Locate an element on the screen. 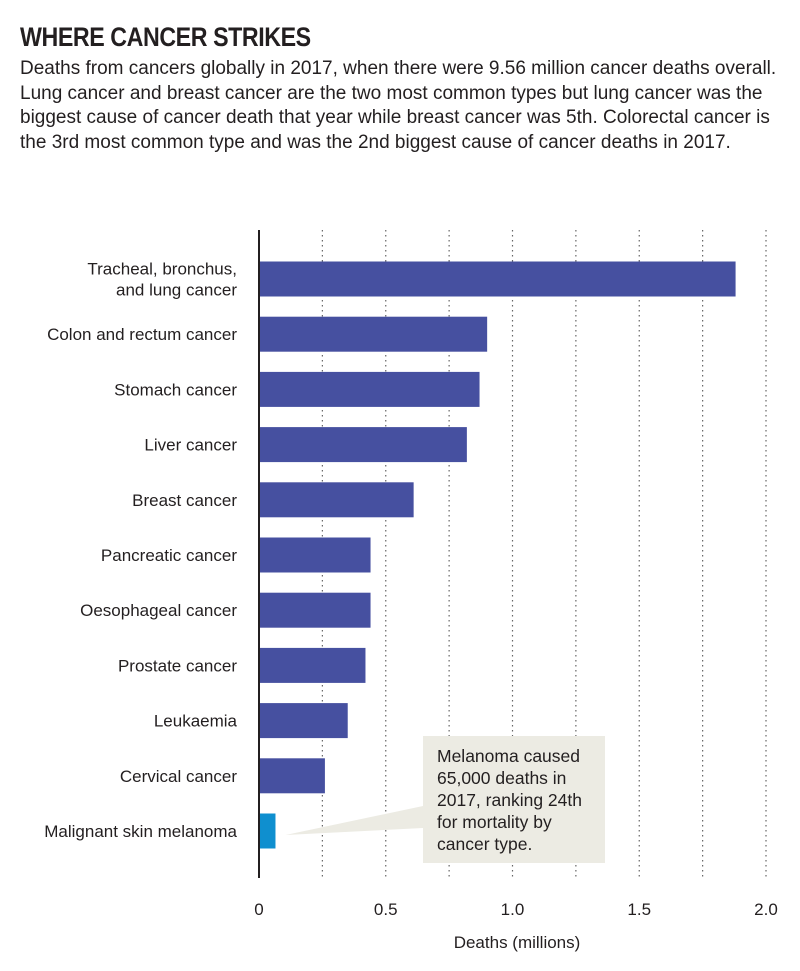  category-label: Liver cancer is located at coordinates (190, 445).